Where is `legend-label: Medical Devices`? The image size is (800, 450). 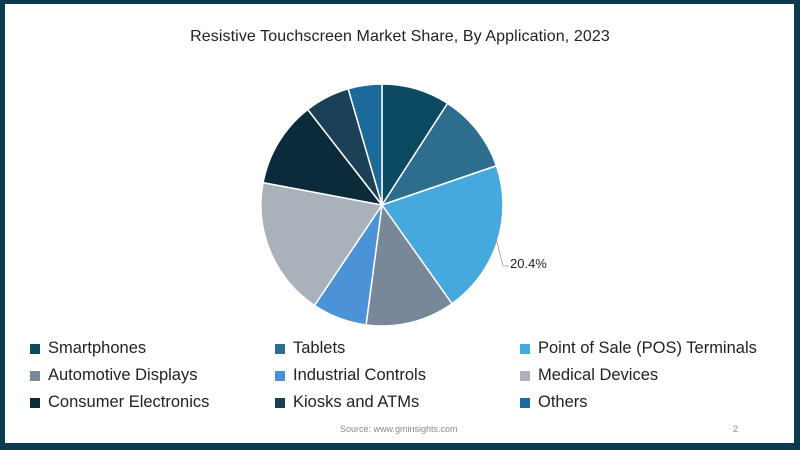
legend-label: Medical Devices is located at coordinates (598, 375).